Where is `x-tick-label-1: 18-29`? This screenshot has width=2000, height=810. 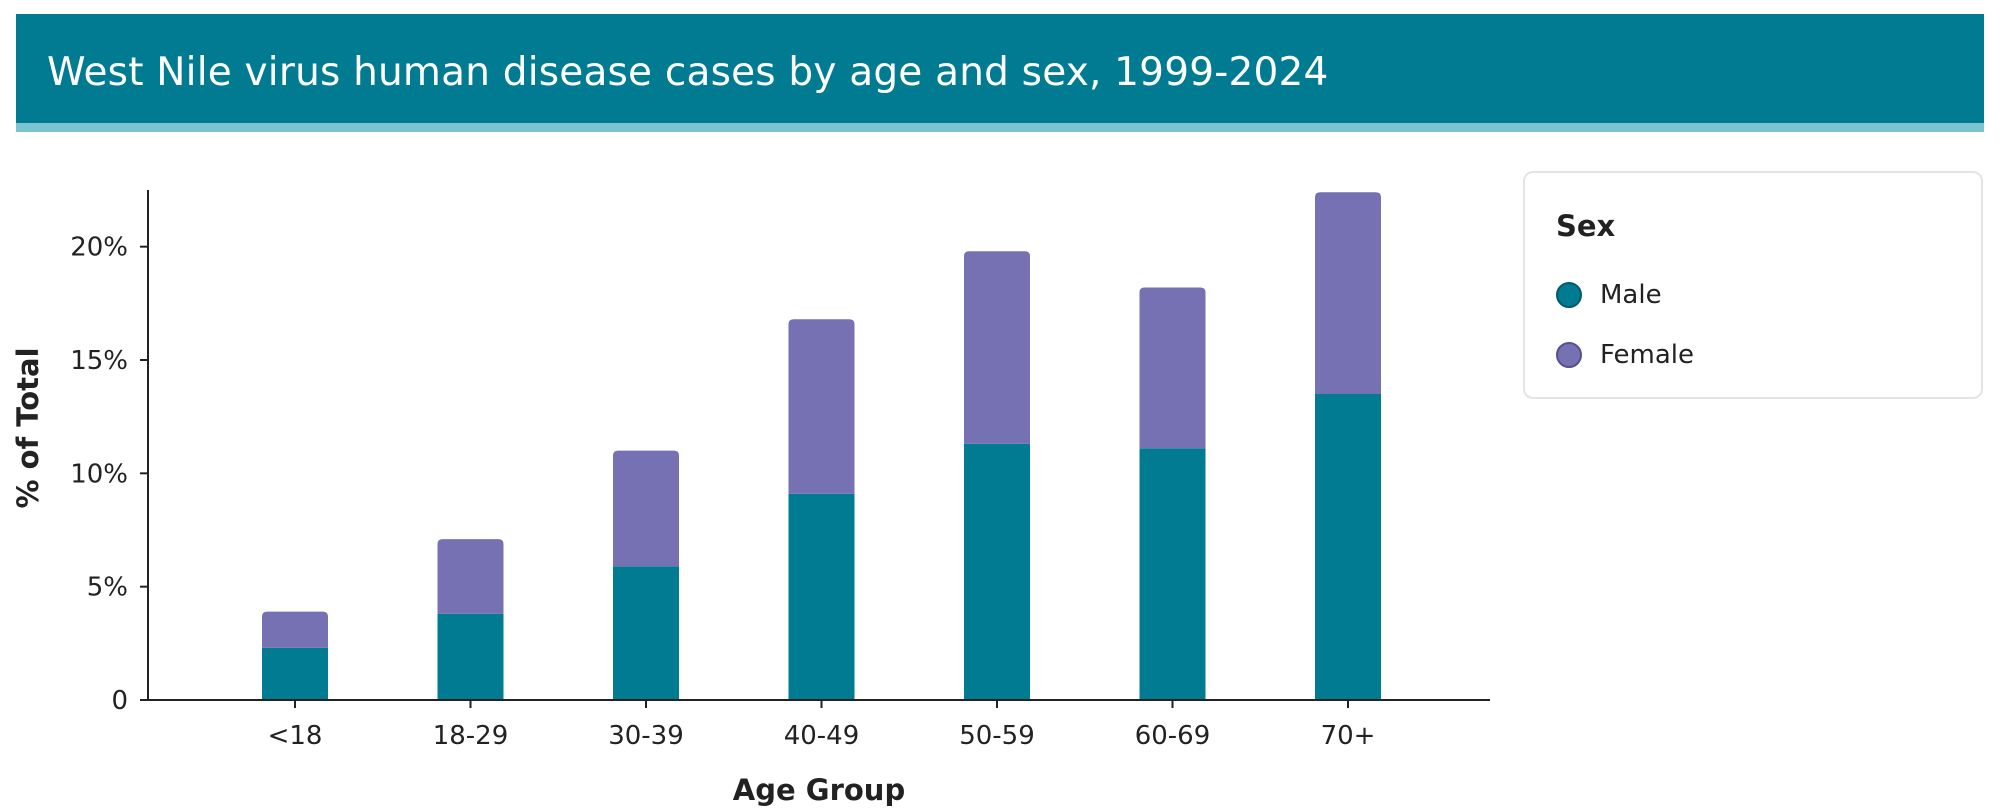
x-tick-label-1: 18-29 is located at coordinates (471, 736).